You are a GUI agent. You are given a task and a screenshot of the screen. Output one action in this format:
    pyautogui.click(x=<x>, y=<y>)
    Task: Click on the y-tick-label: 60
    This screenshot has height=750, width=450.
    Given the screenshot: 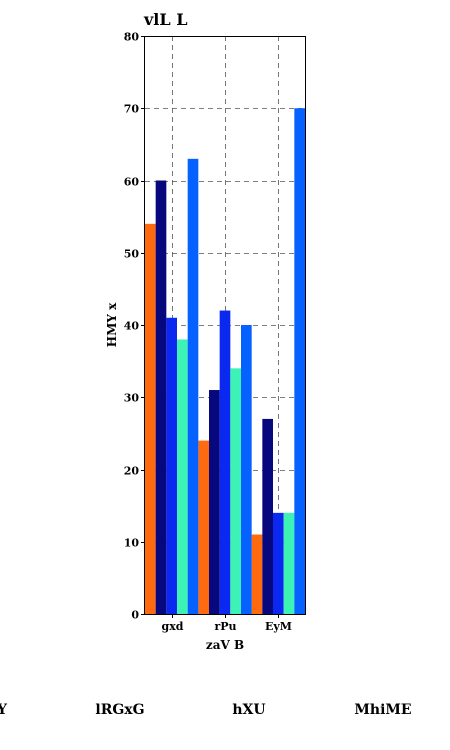 What is the action you would take?
    pyautogui.click(x=132, y=182)
    